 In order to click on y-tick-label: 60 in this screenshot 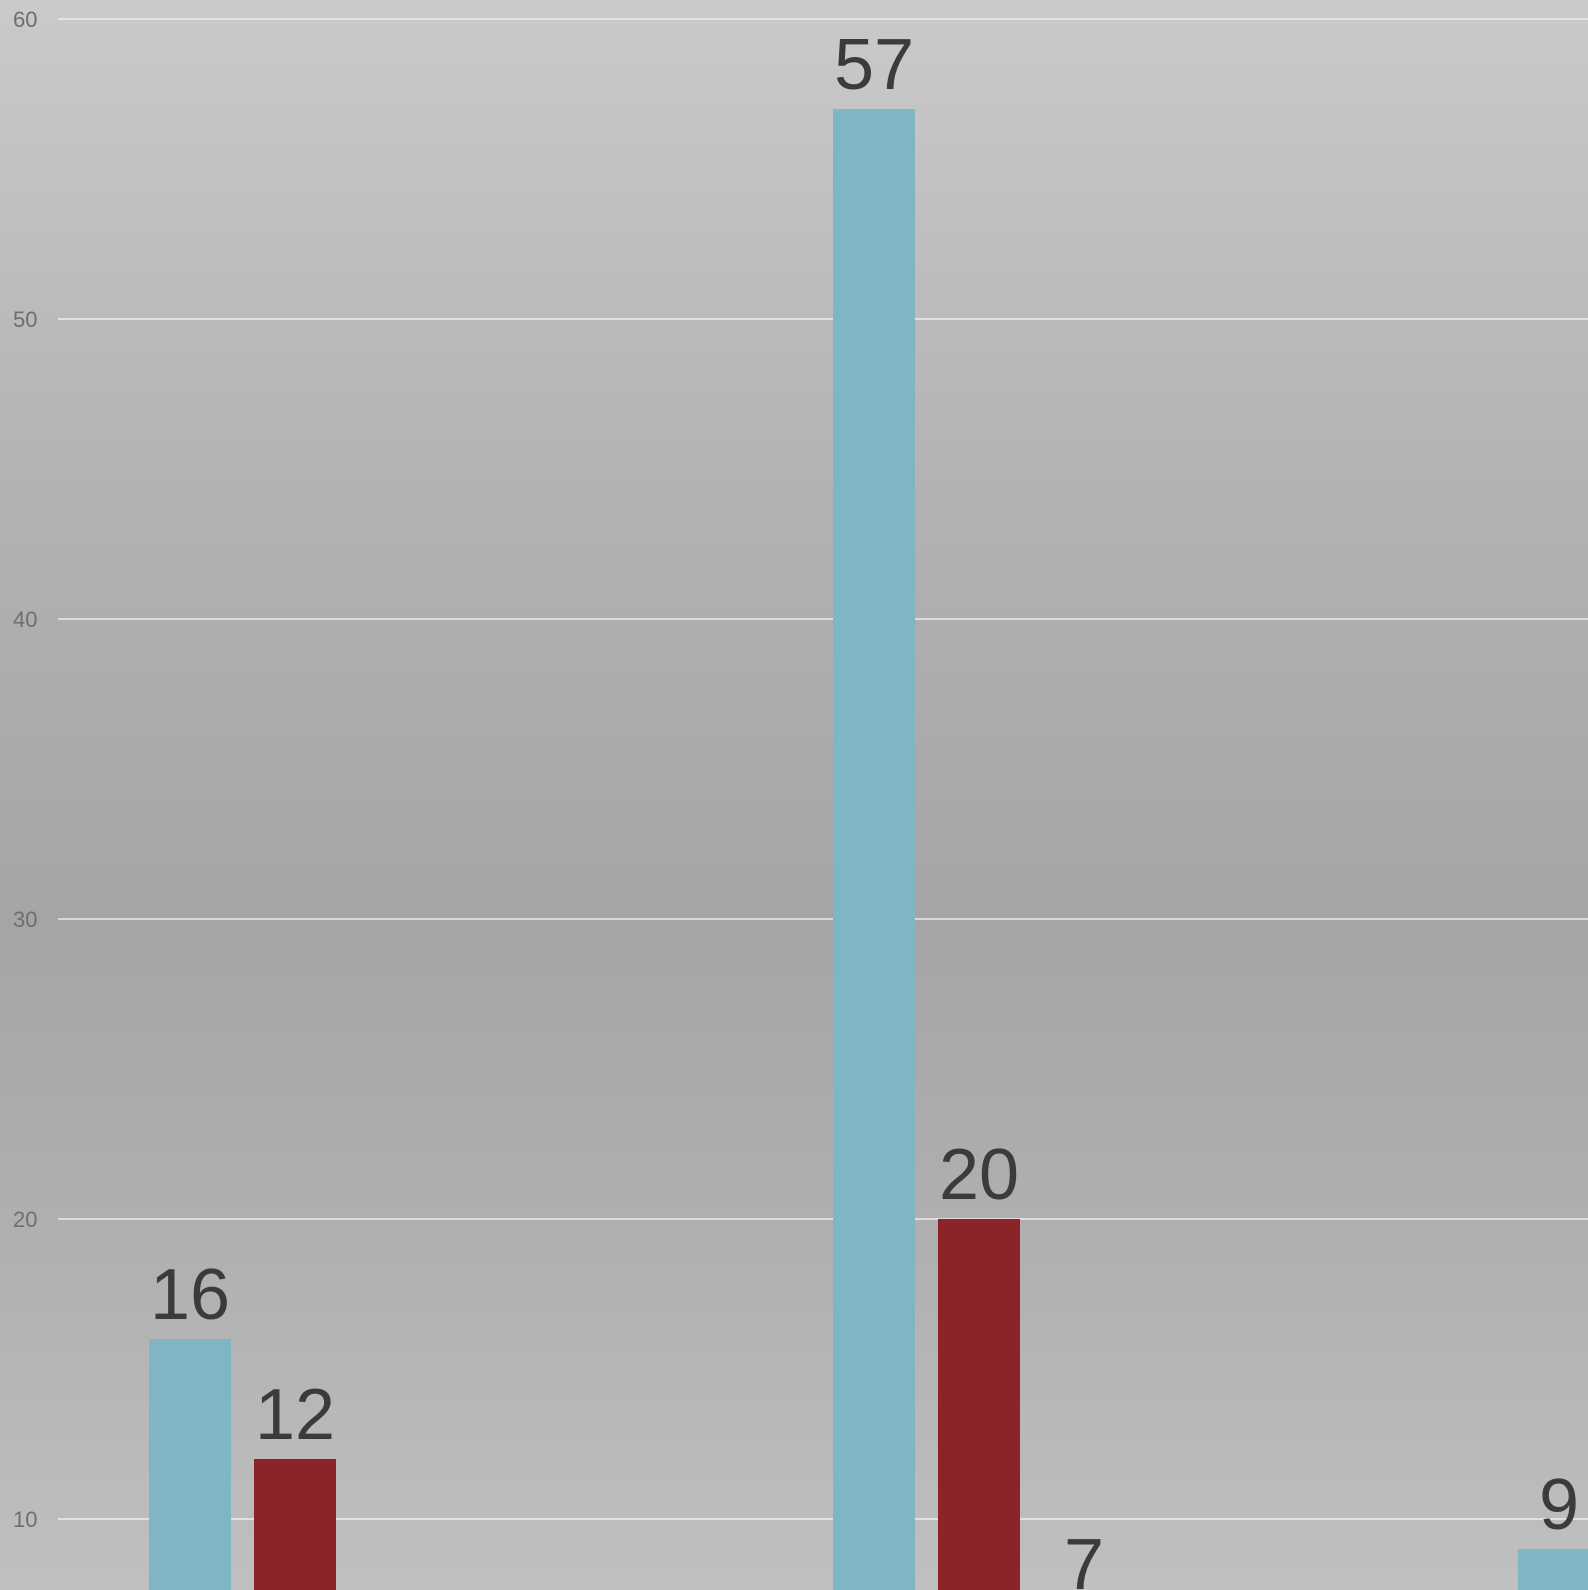, I will do `click(25, 19)`.